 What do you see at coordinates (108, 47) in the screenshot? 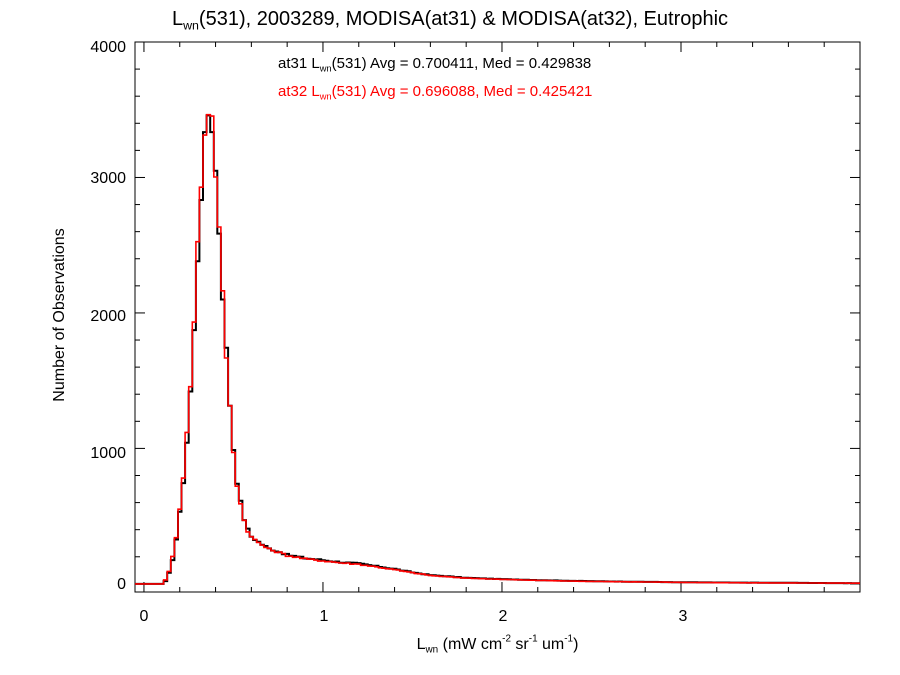
I see `y-tick-label: 4000` at bounding box center [108, 47].